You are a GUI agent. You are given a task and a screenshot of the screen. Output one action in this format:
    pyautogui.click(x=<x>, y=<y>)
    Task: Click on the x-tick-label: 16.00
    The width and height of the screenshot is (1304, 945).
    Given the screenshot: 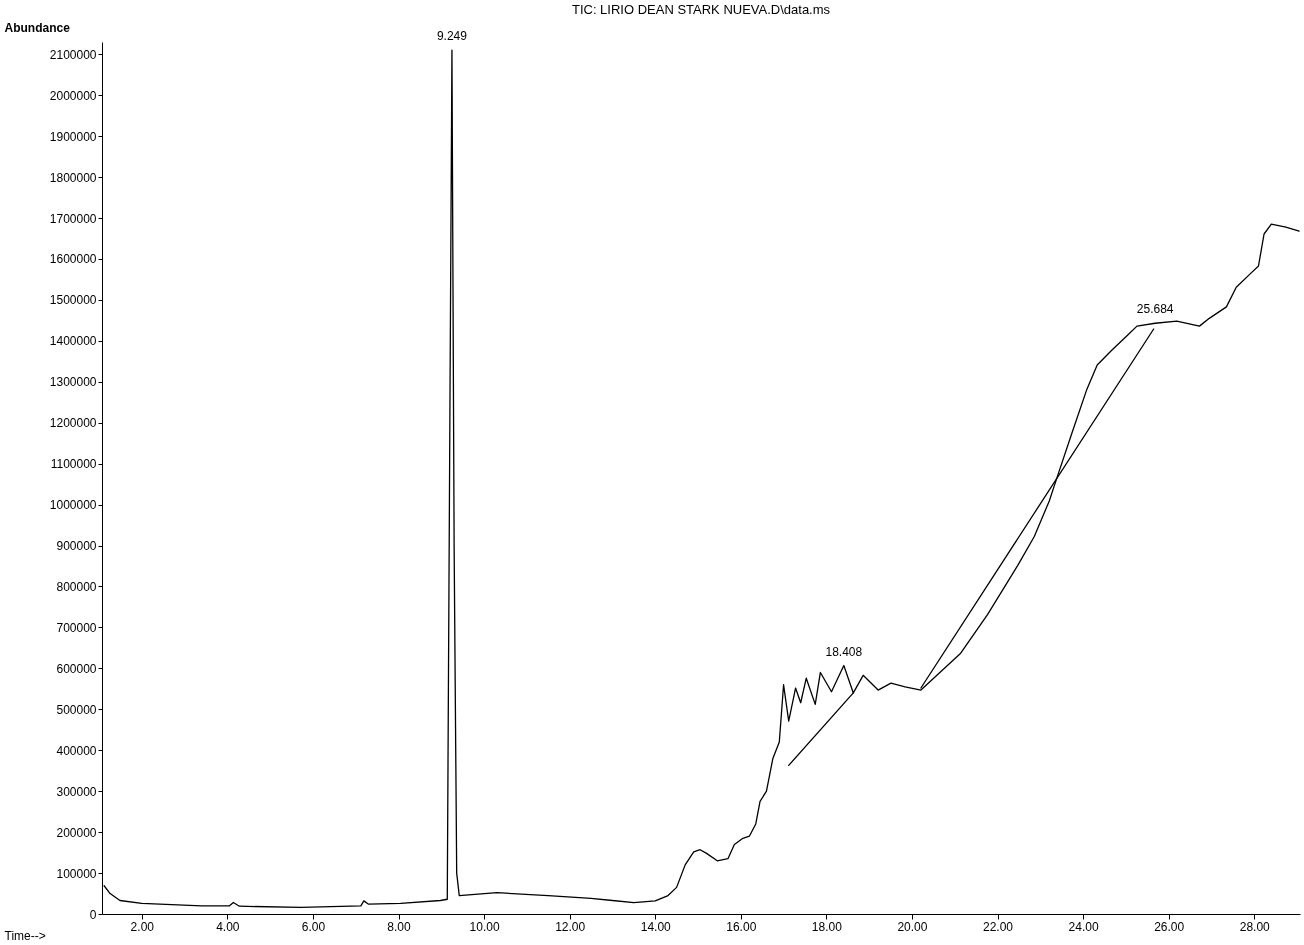 What is the action you would take?
    pyautogui.click(x=741, y=926)
    